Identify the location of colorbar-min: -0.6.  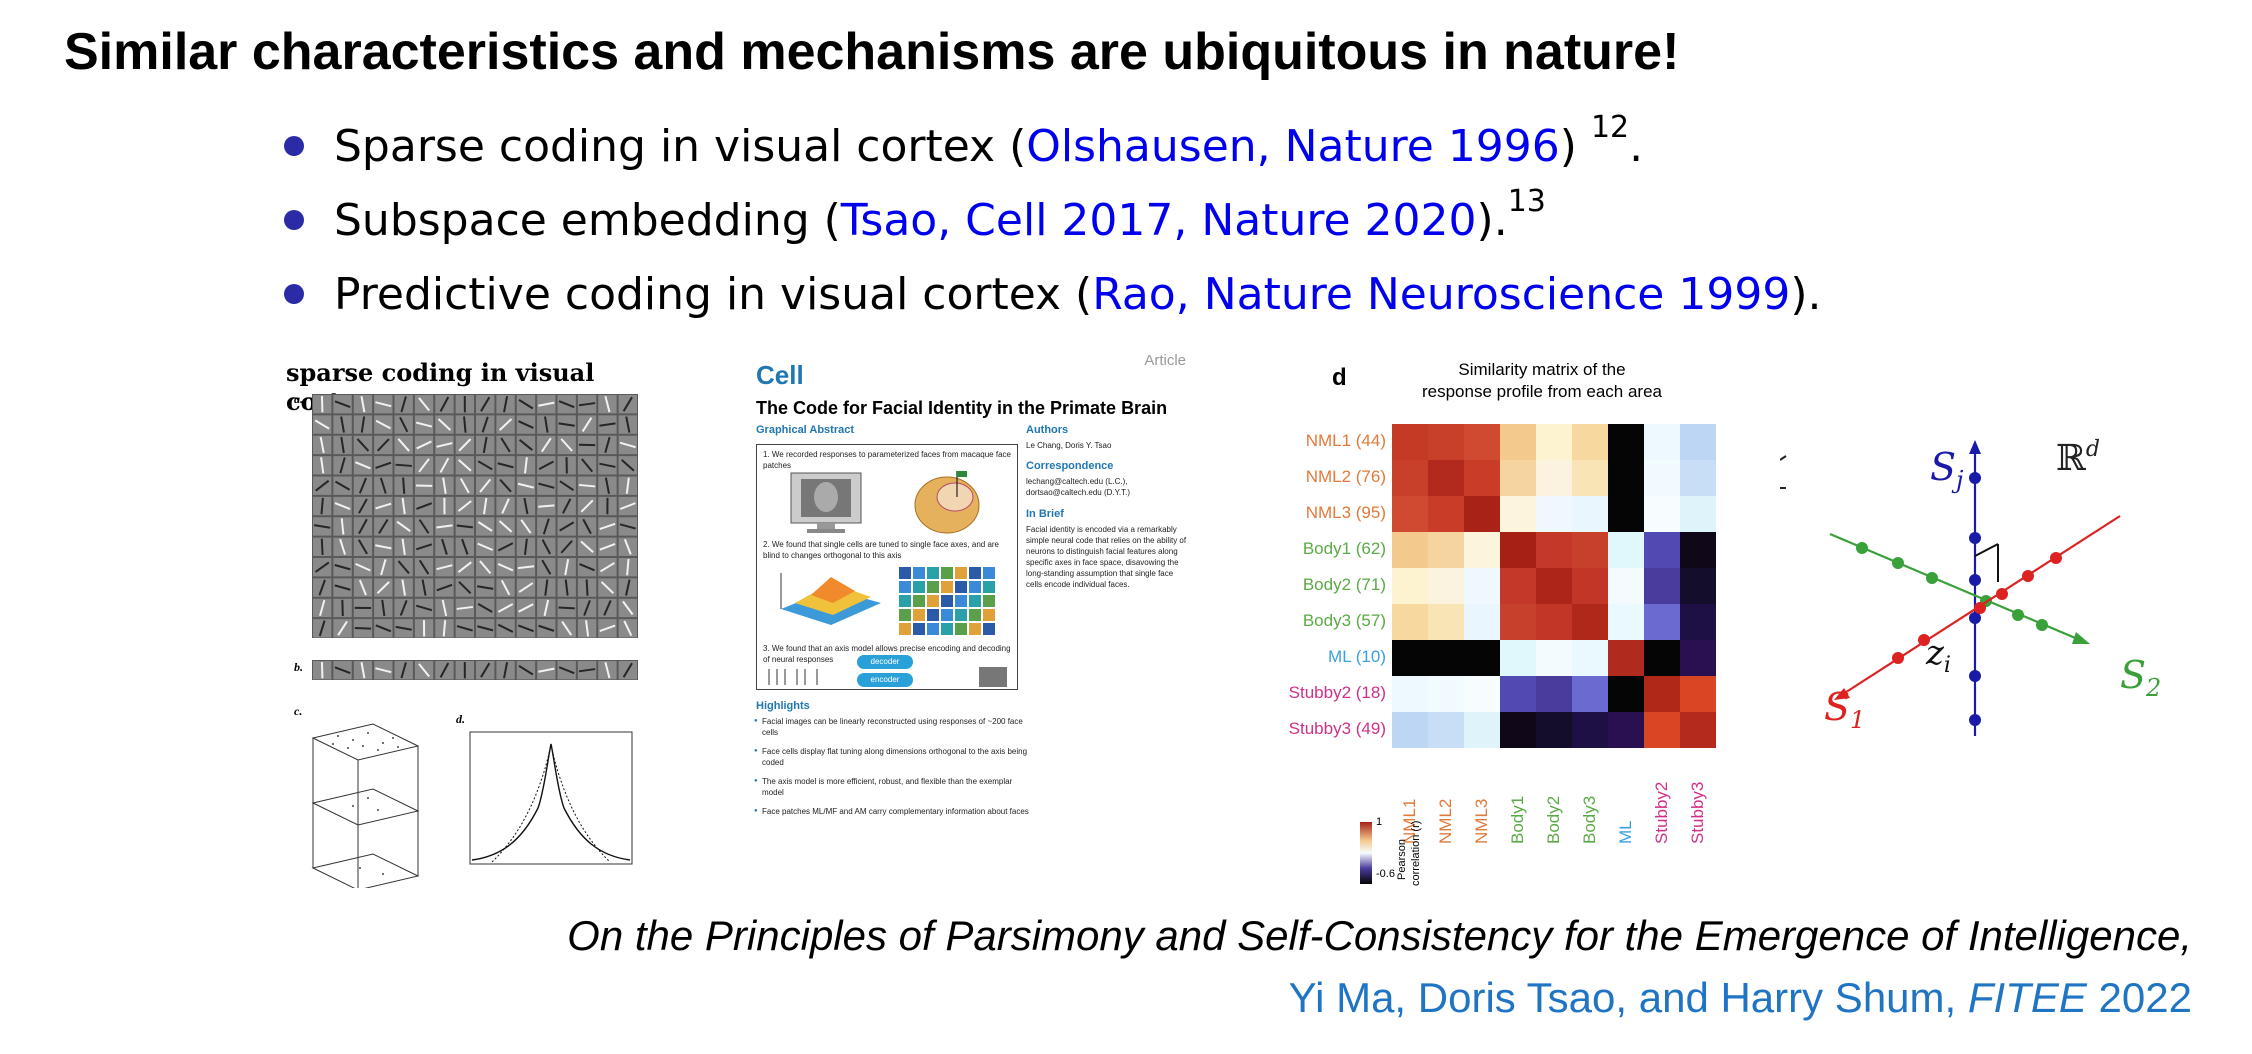
(1385, 874).